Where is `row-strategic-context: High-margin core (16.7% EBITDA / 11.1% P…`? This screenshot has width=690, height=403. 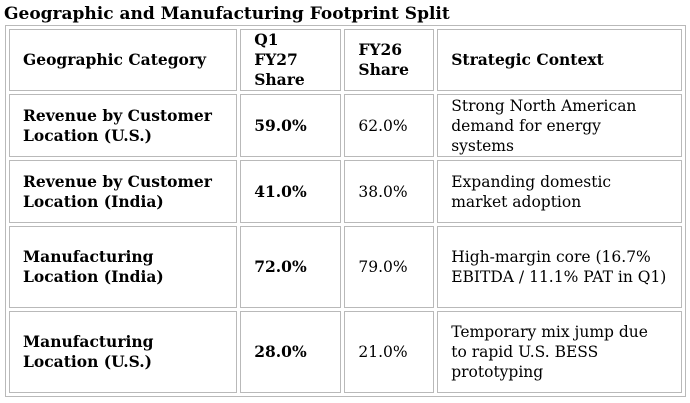 row-strategic-context: High-margin core (16.7% EBITDA / 11.1% P… is located at coordinates (559, 267).